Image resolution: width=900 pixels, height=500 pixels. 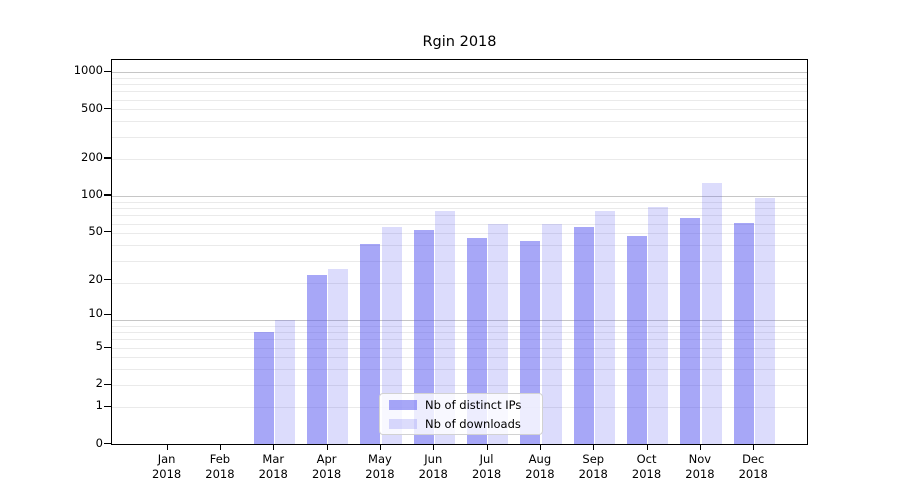 What do you see at coordinates (284, 382) in the screenshot?
I see `bar-downloads-mar` at bounding box center [284, 382].